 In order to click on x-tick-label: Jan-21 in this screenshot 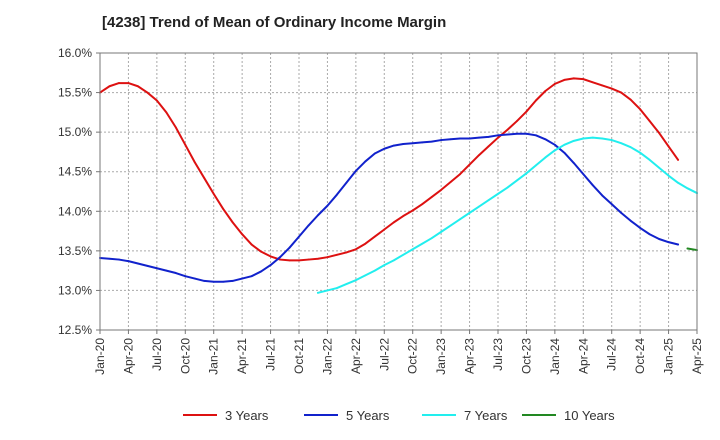, I will do `click(214, 356)`.